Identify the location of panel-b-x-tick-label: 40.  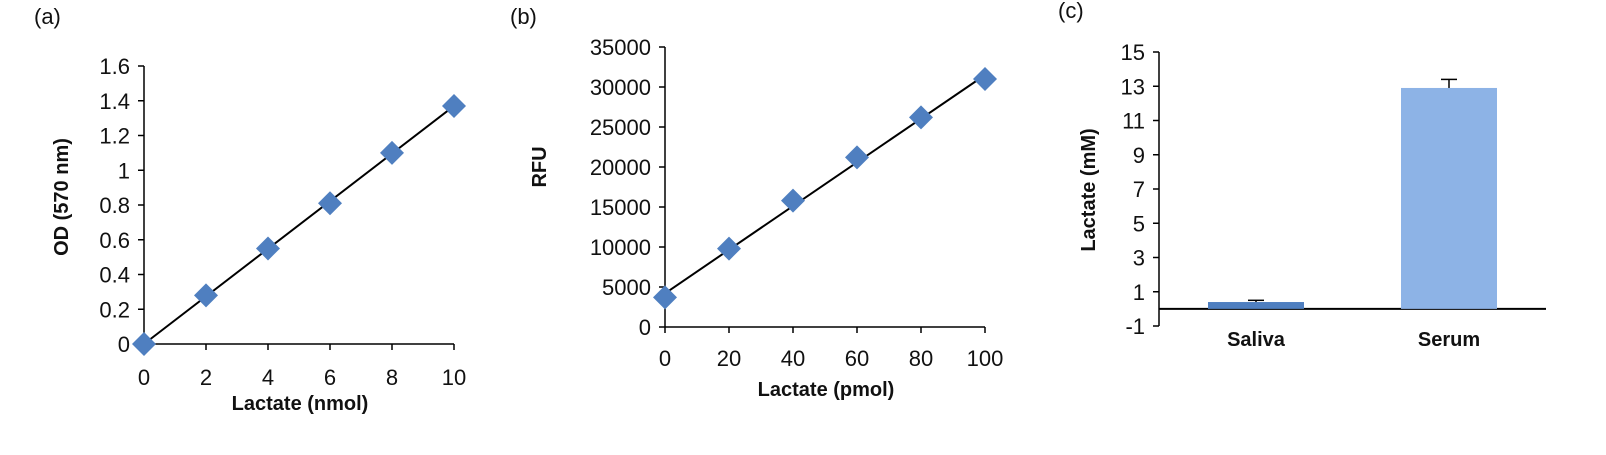
(793, 358).